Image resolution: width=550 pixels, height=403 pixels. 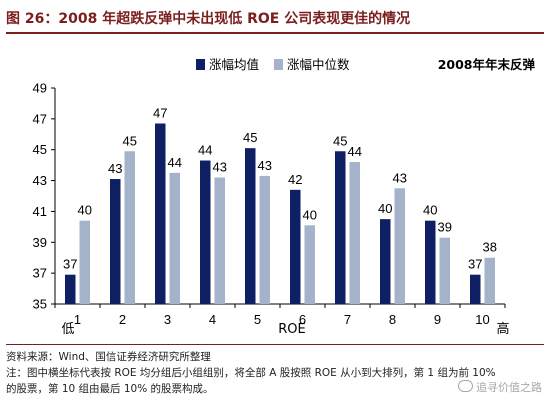 I want to click on data-label-median: 38, so click(x=490, y=247).